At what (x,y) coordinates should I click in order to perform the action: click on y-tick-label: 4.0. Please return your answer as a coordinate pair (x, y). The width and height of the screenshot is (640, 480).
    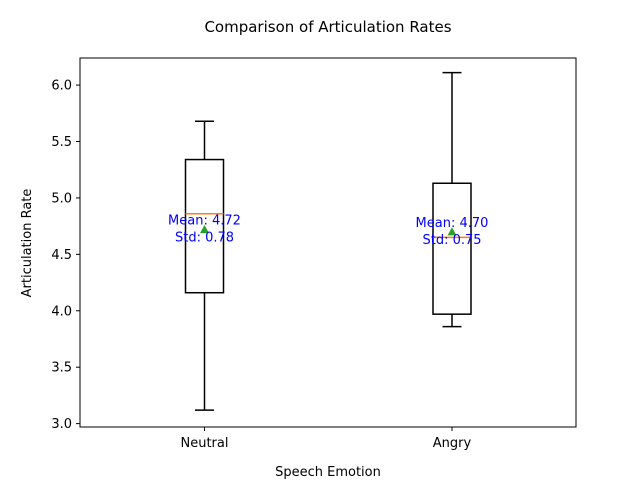
    Looking at the image, I should click on (61, 311).